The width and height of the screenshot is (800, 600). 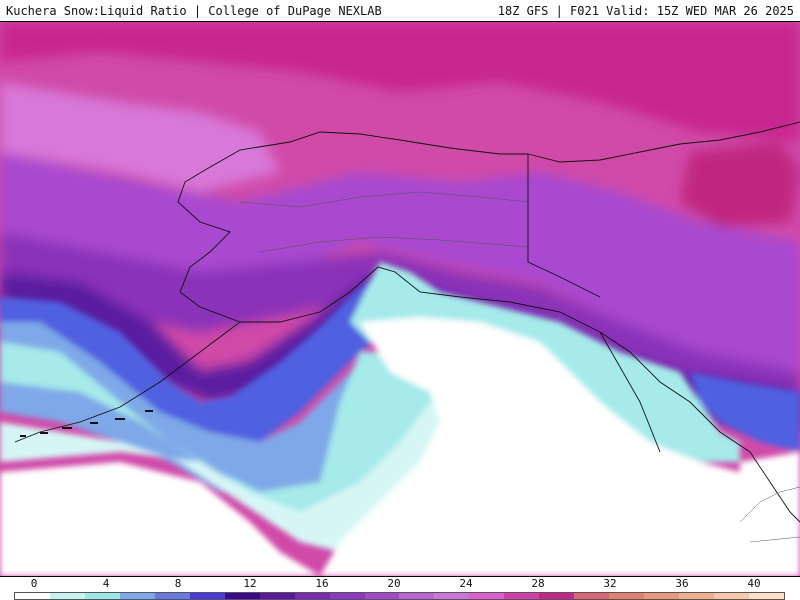 I want to click on legend-tick-label: 28, so click(x=538, y=583).